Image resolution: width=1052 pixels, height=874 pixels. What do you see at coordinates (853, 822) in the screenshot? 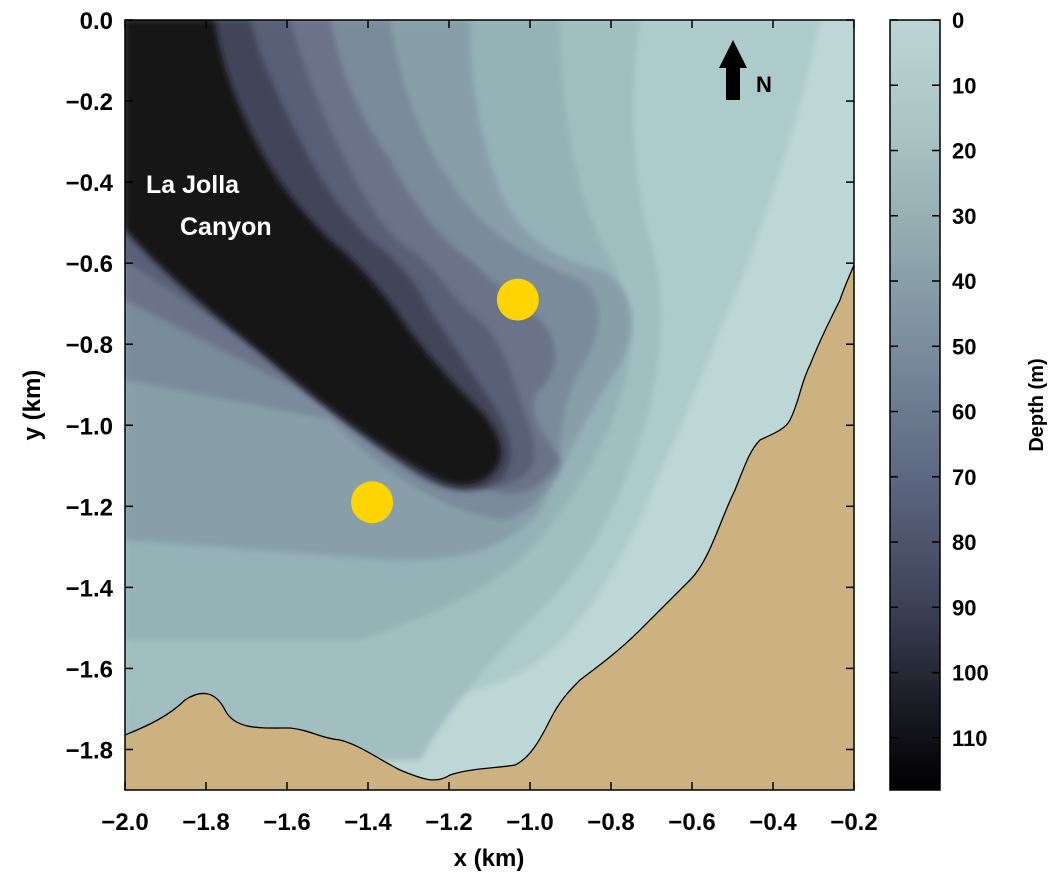
I see `x-tick-label: −0.2` at bounding box center [853, 822].